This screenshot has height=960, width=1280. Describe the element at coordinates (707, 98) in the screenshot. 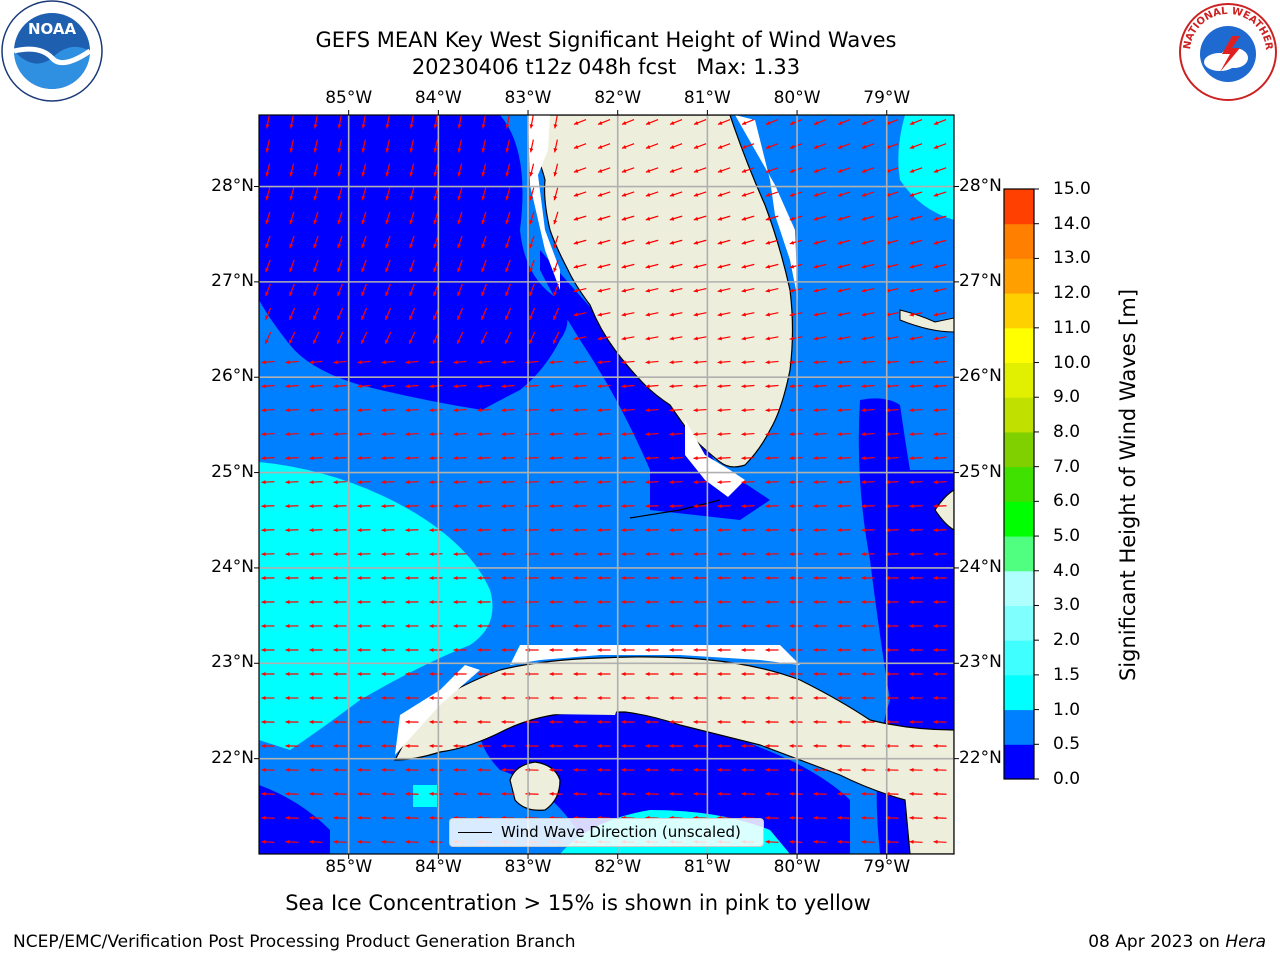

I see `lon-tick-label: 81°W` at that location.